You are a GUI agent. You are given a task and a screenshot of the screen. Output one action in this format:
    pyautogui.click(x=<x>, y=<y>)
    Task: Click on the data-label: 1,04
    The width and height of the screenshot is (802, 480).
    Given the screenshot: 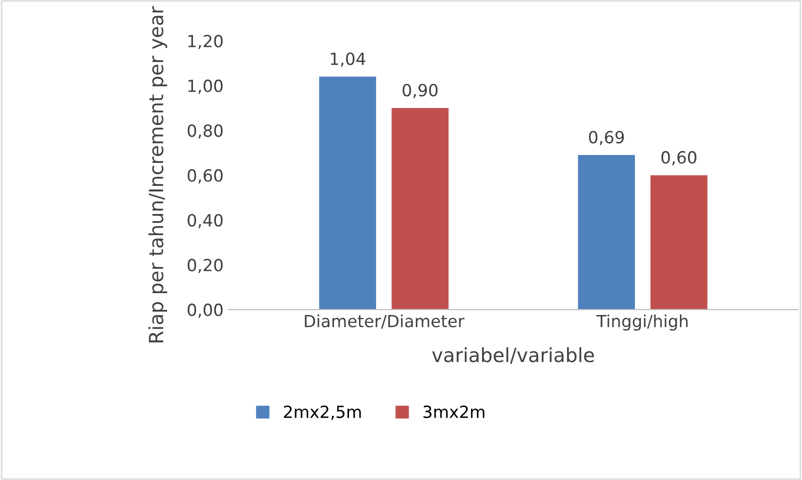 What is the action you would take?
    pyautogui.click(x=348, y=59)
    